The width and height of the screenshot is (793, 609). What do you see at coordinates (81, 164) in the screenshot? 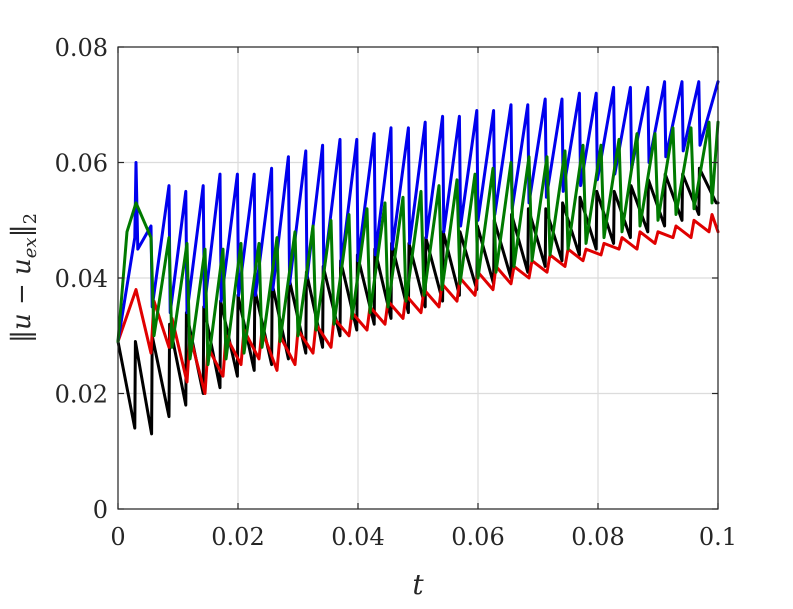
I see `y-tick-label: 0.06` at bounding box center [81, 164].